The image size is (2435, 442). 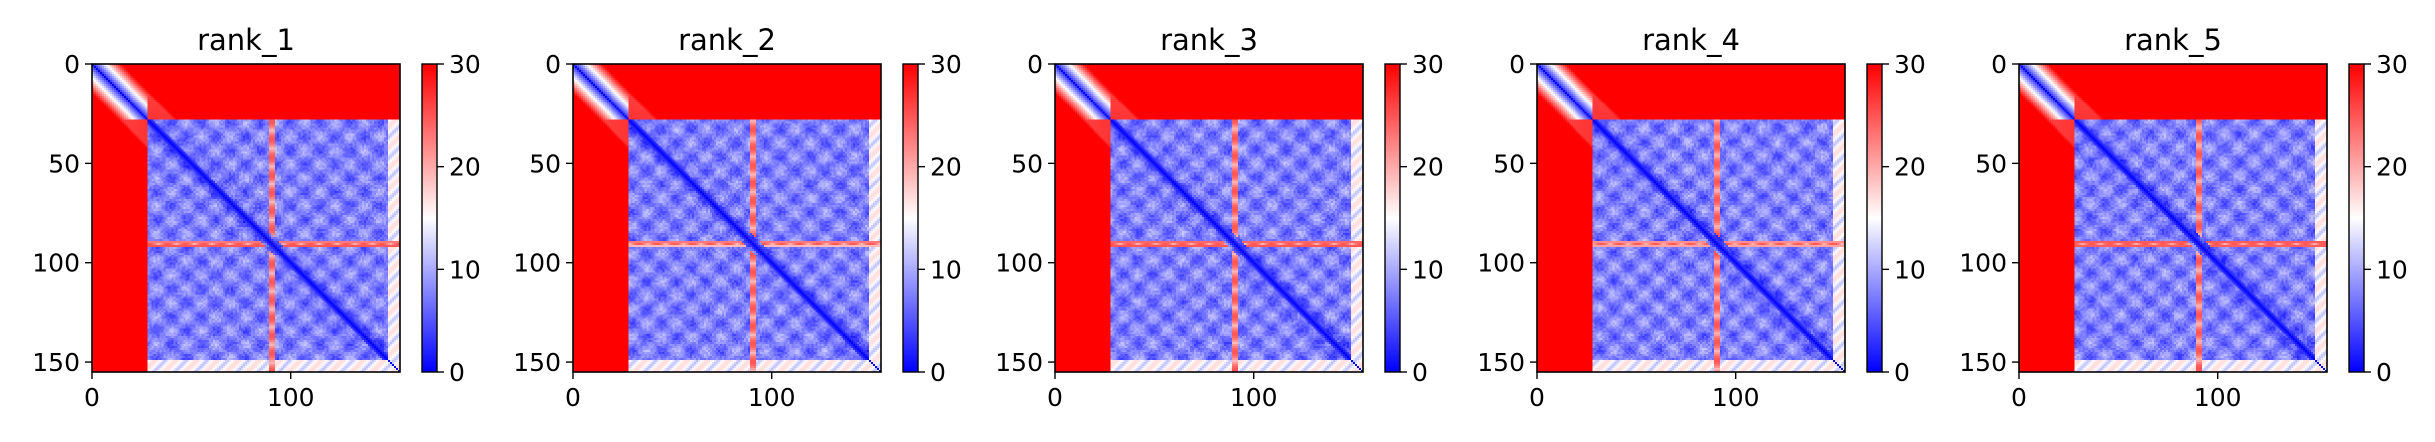 What do you see at coordinates (727, 40) in the screenshot?
I see `subplot-title: rank_2` at bounding box center [727, 40].